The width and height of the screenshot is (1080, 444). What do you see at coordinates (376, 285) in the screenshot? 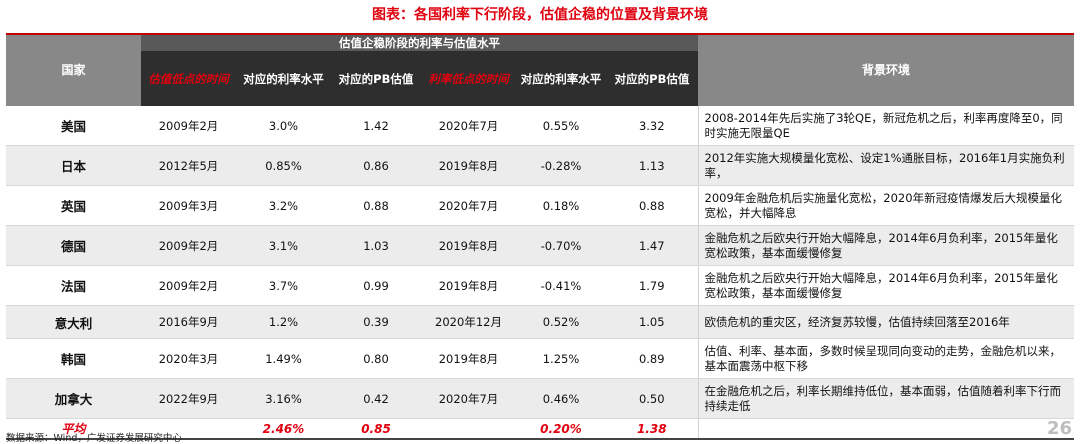
I see `val-low-pb-cell: 0.99` at bounding box center [376, 285].